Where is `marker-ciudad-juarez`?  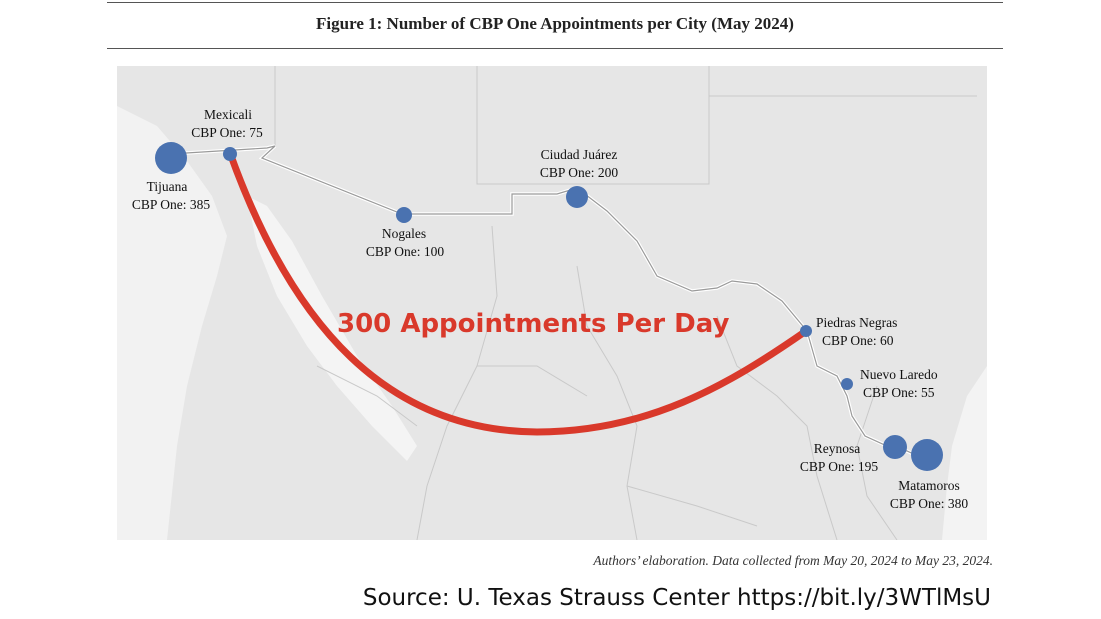 marker-ciudad-juarez is located at coordinates (577, 197).